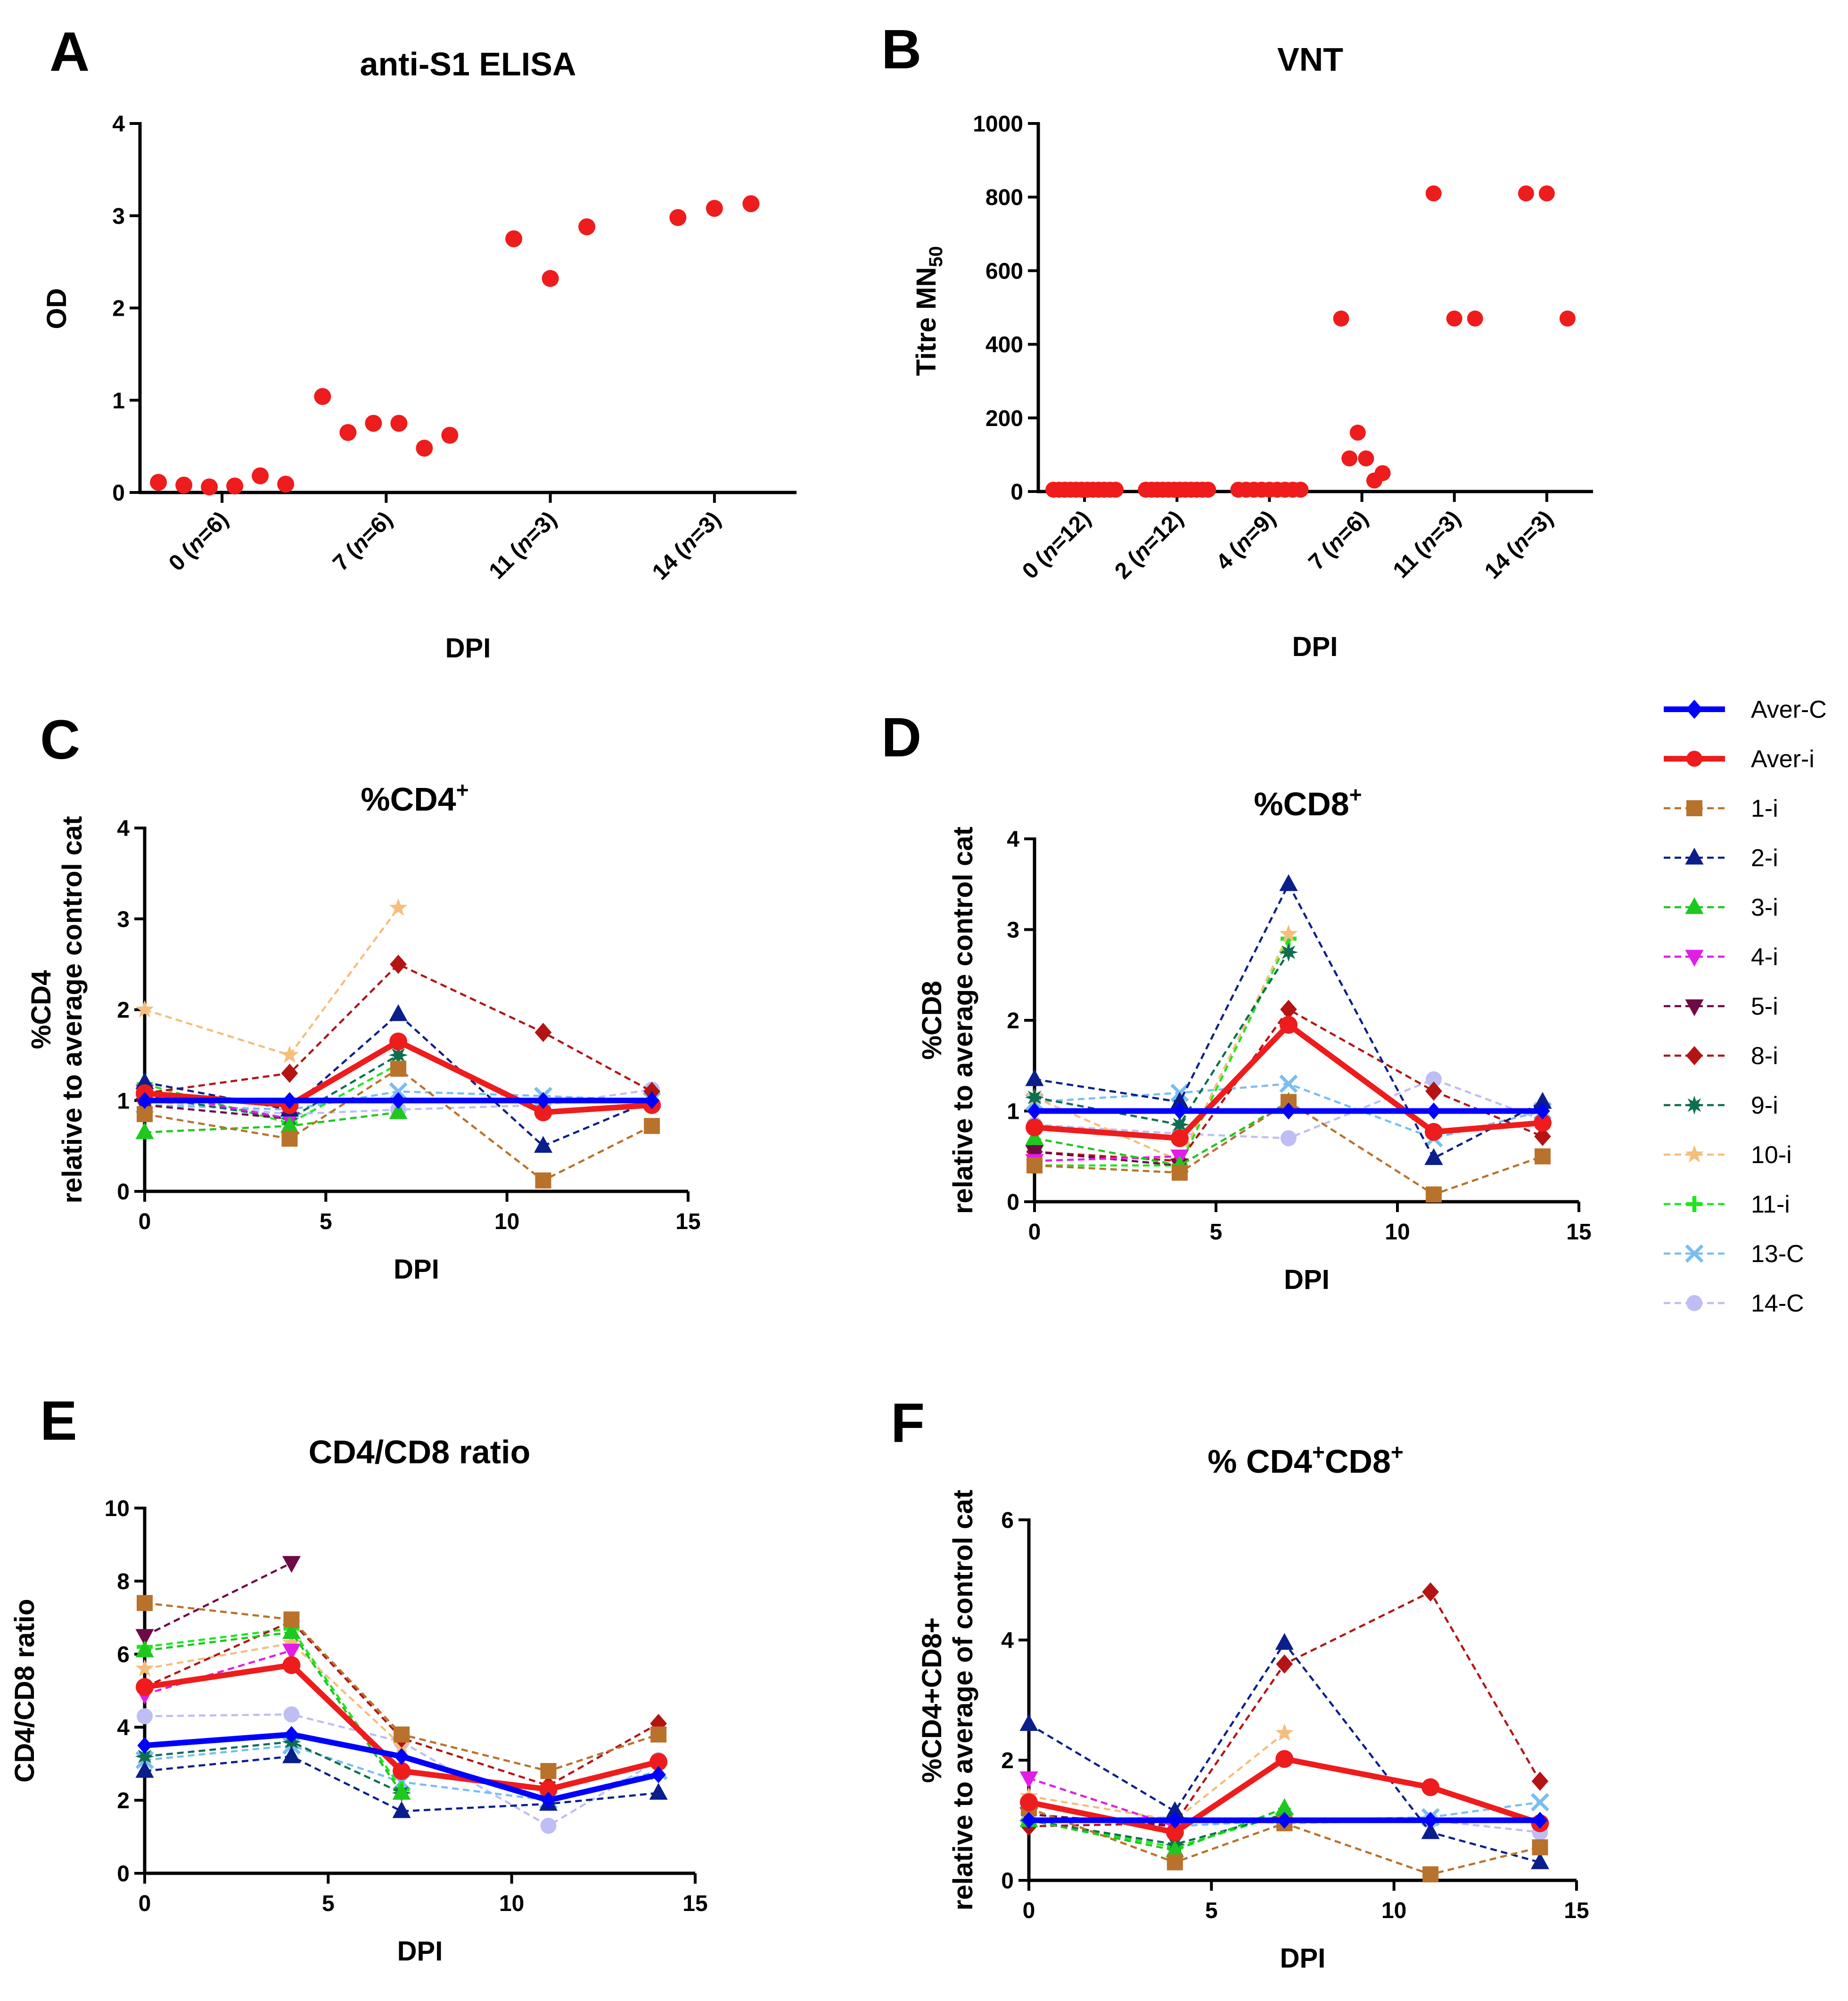  What do you see at coordinates (1694, 1056) in the screenshot?
I see `legend-marker-s8i` at bounding box center [1694, 1056].